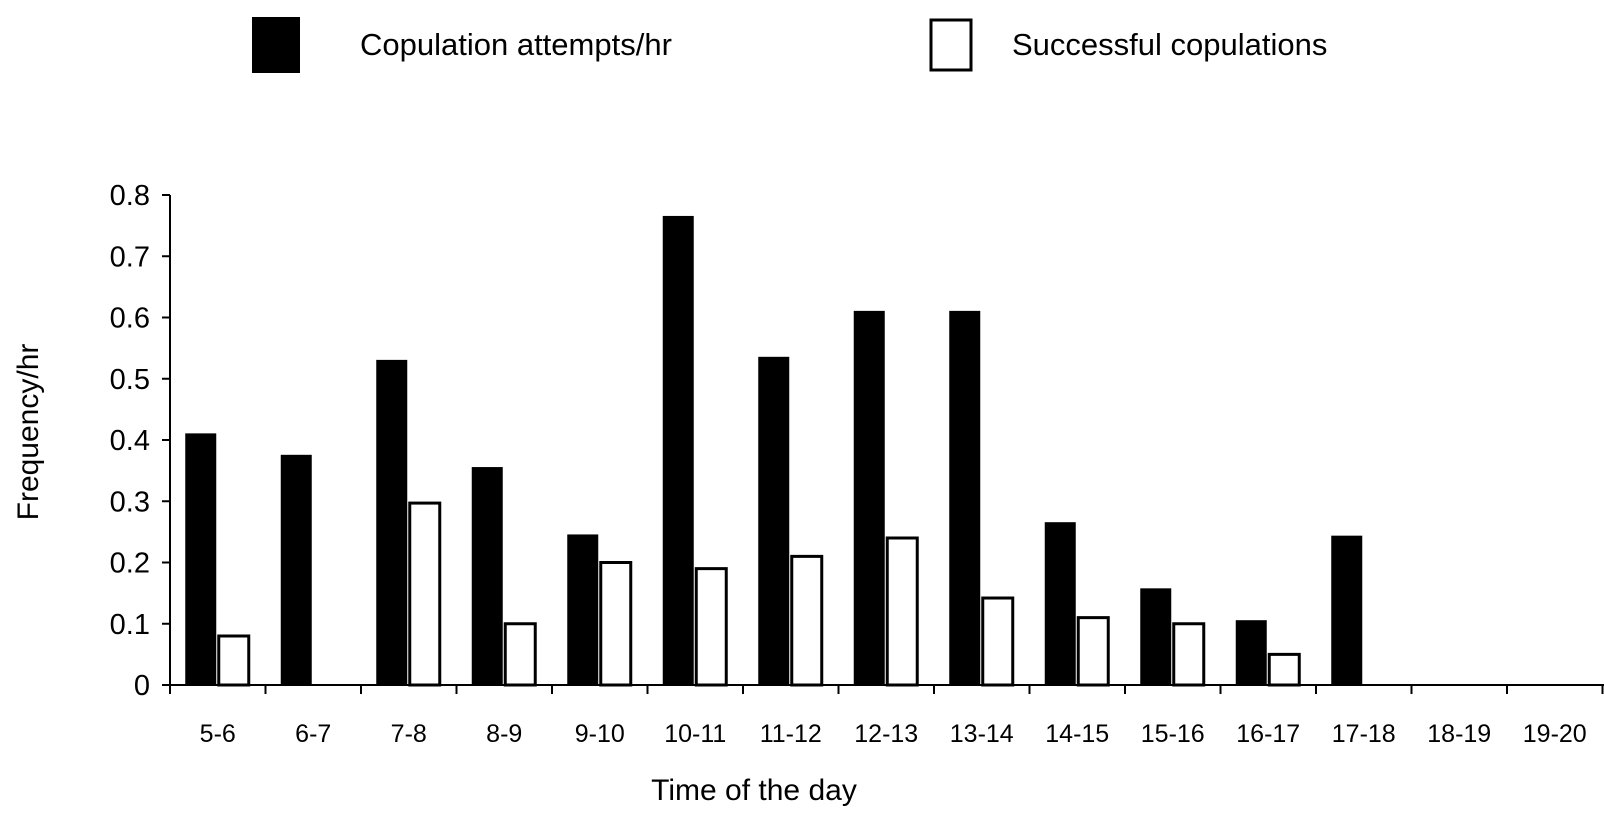 The height and width of the screenshot is (836, 1604). What do you see at coordinates (130, 257) in the screenshot?
I see `y-tick-label: 0.7` at bounding box center [130, 257].